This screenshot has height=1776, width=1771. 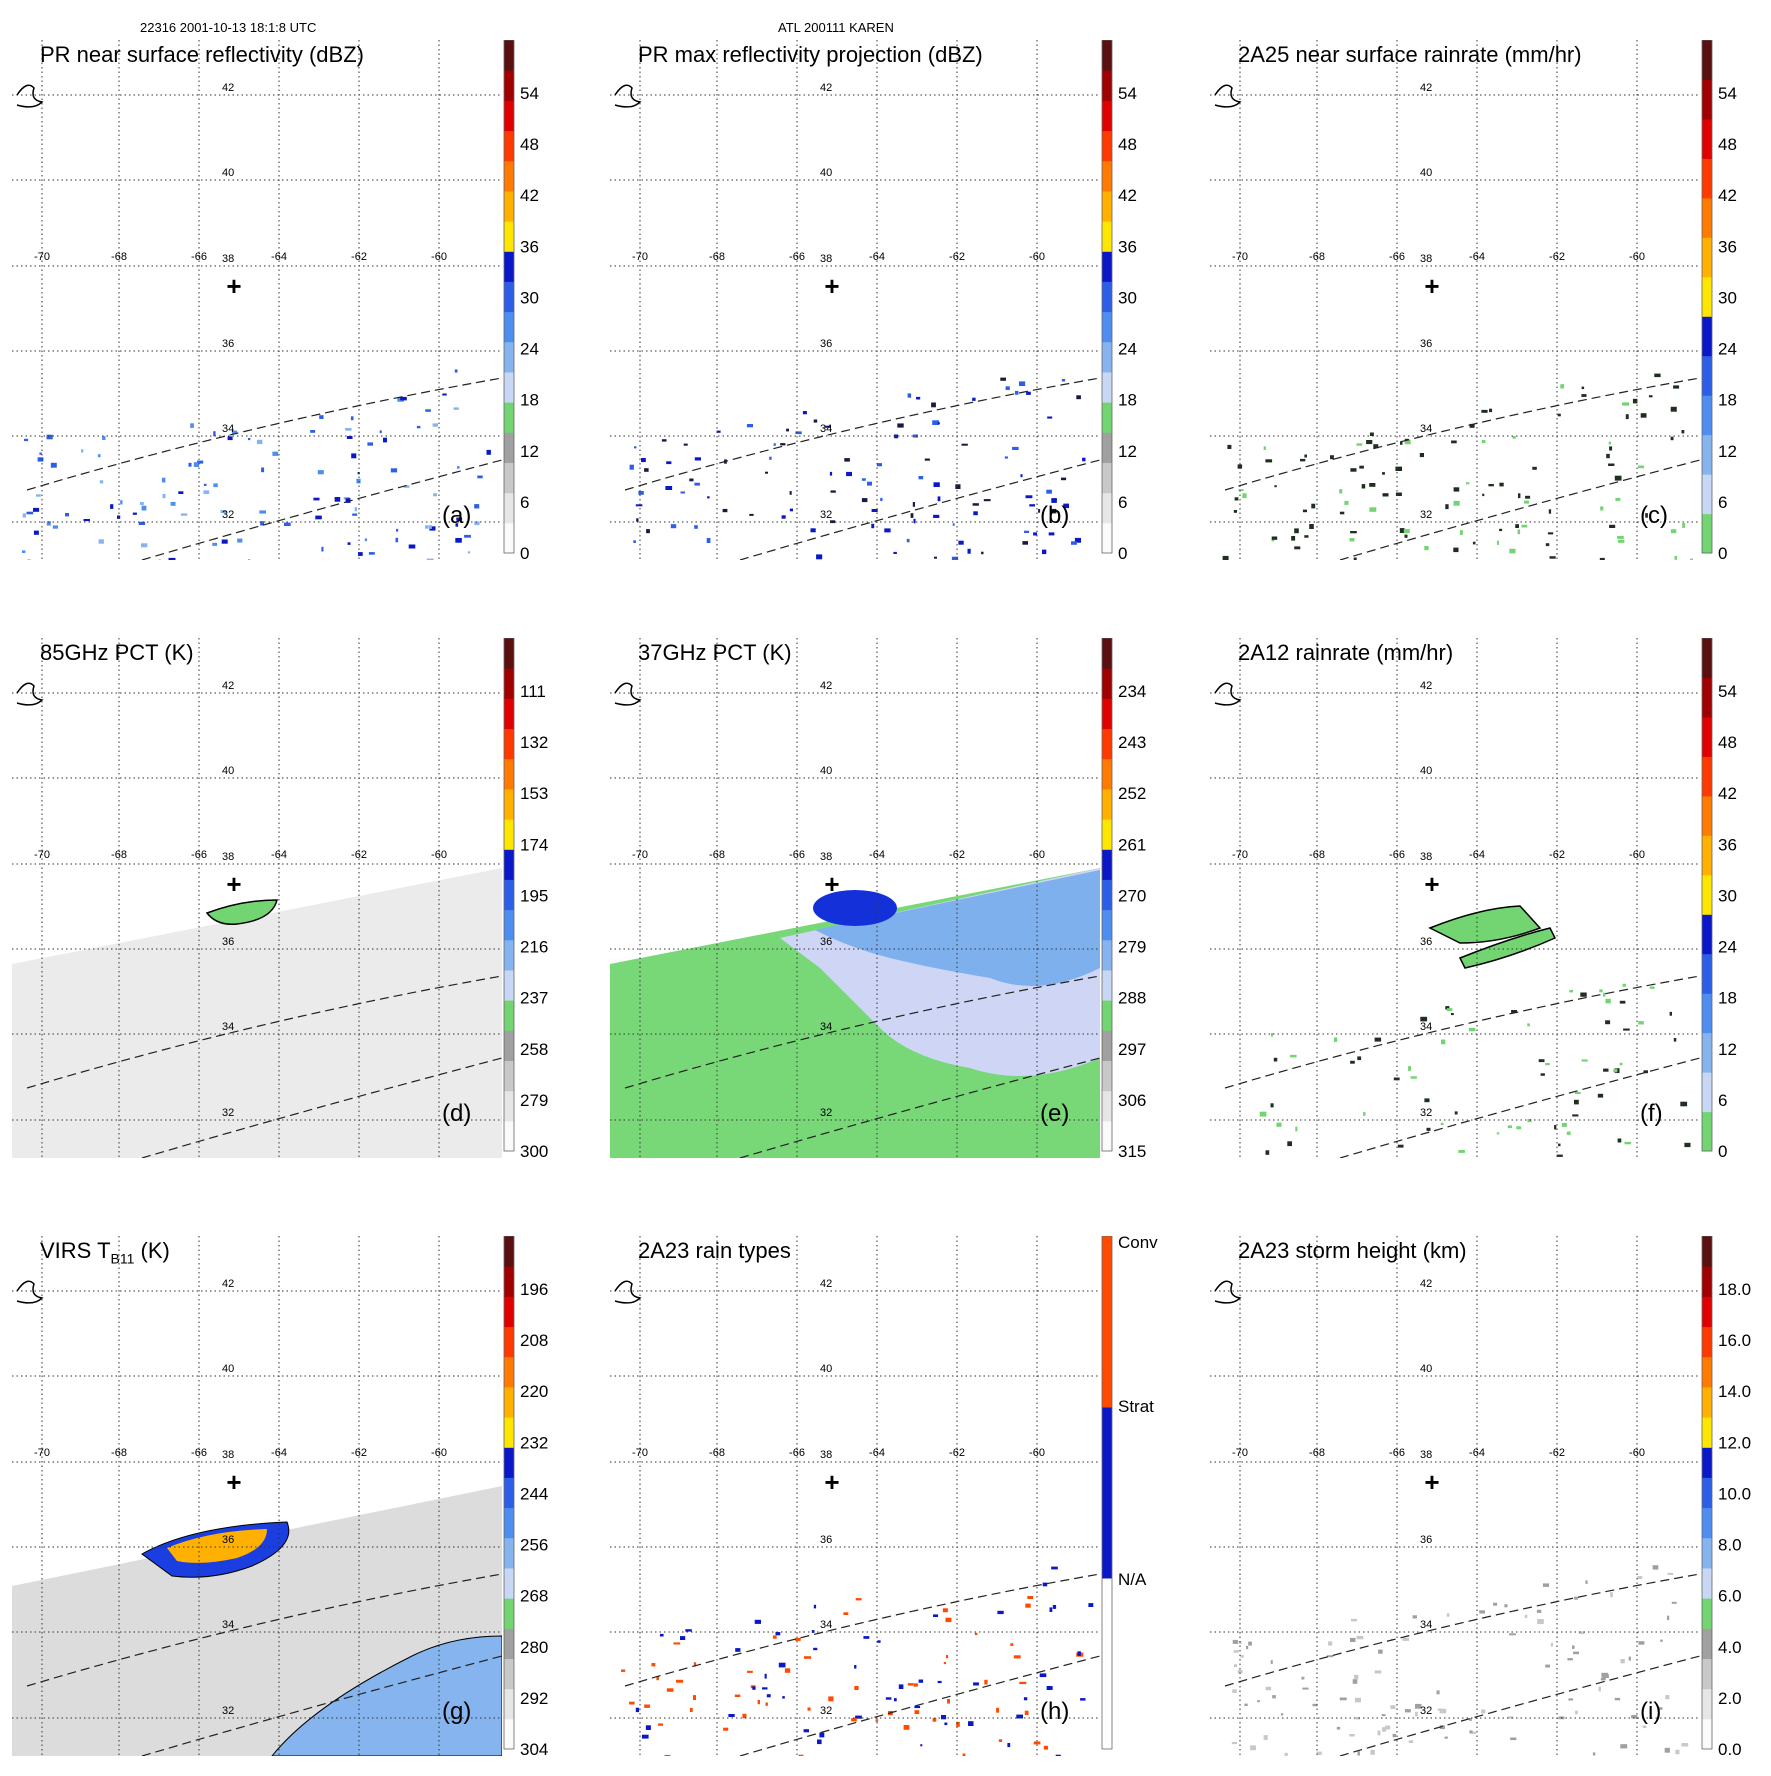 I want to click on panel-title: 2A25 near surface rainrate (mm/hr), so click(x=1410, y=54).